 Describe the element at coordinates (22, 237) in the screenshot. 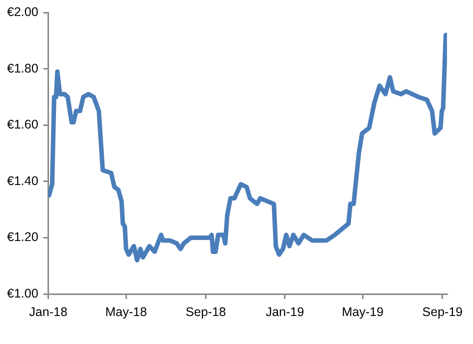

I see `y-tick-label: €1.20` at that location.